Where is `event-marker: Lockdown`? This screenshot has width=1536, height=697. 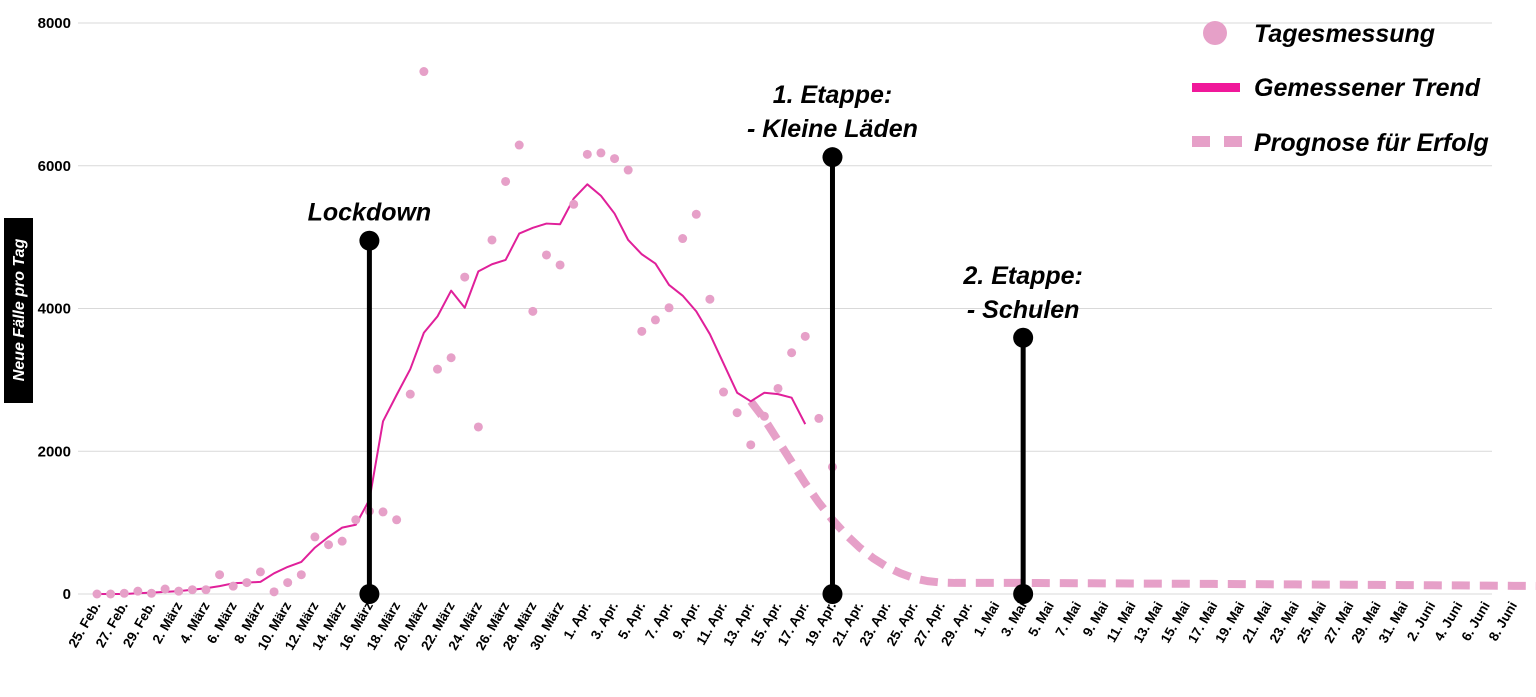
event-marker: Lockdown is located at coordinates (370, 401).